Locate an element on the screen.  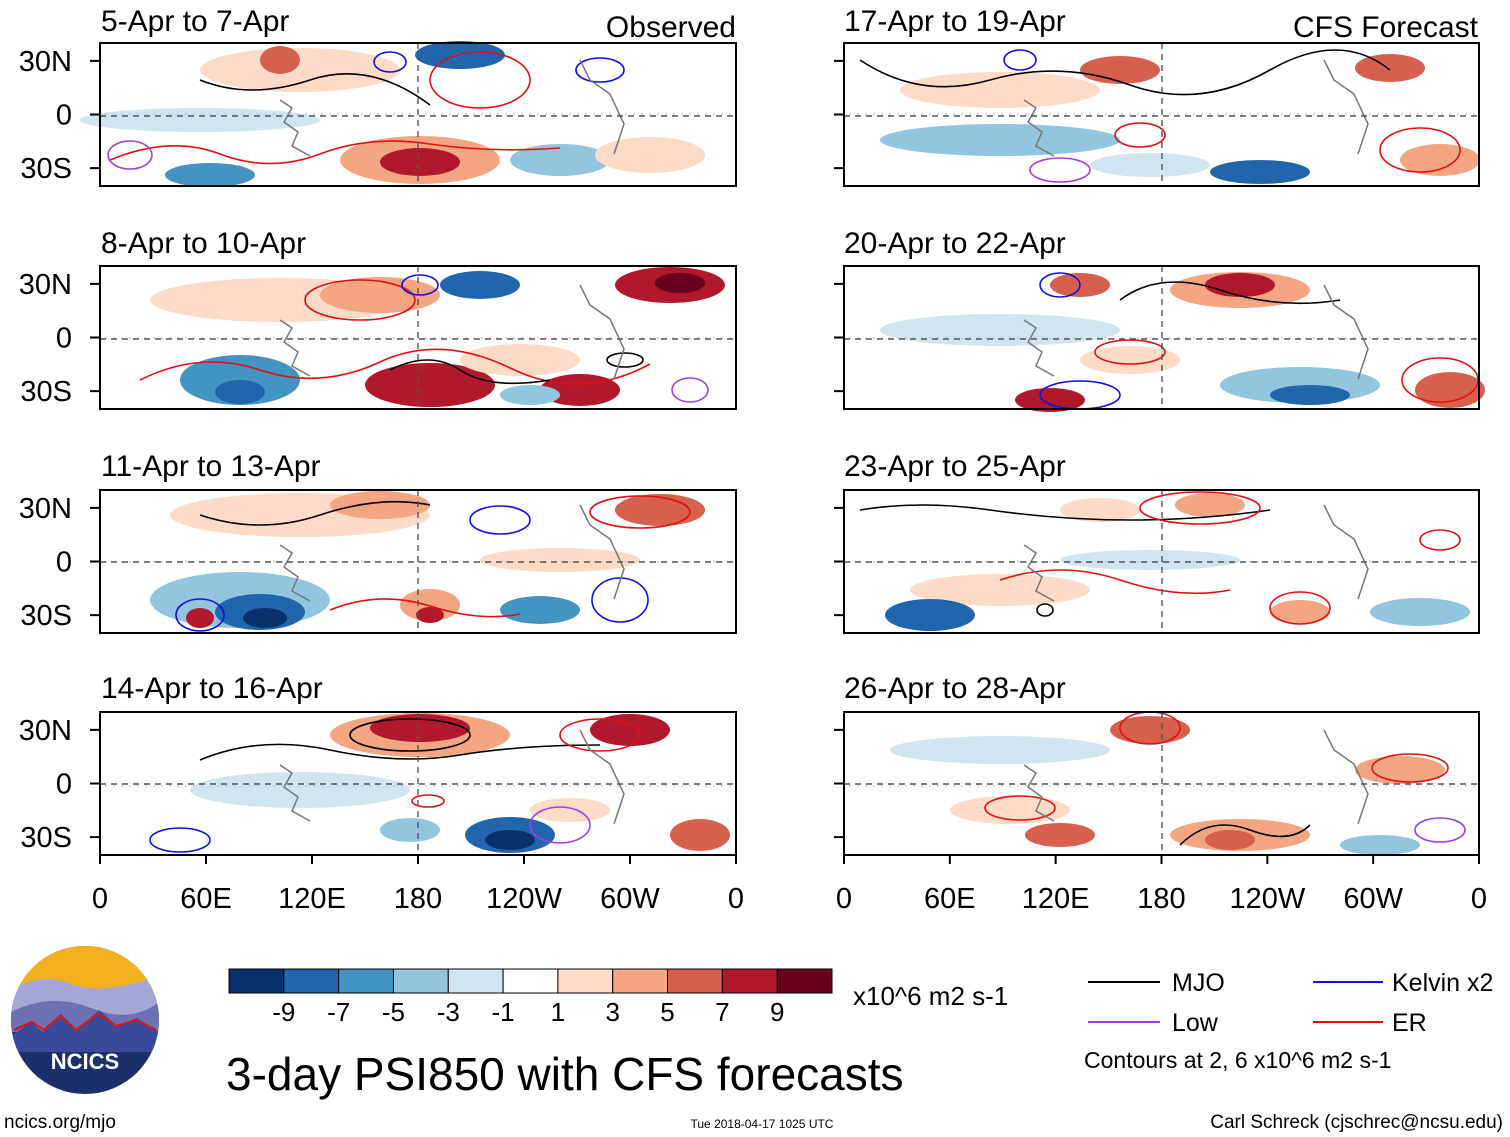
colorbar-label: 9 is located at coordinates (777, 1012).